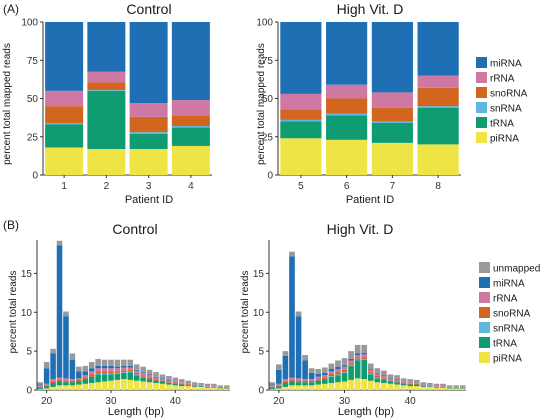  I want to click on chart-b-vitd-bar-41-trna, so click(416, 385).